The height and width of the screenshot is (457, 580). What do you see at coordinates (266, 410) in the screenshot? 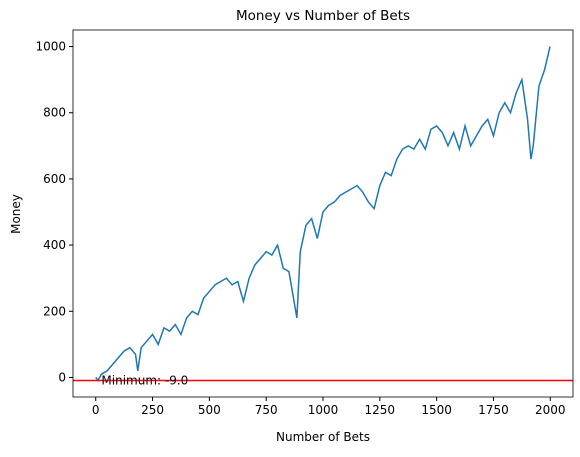
I see `x-tick-label: 750` at bounding box center [266, 410].